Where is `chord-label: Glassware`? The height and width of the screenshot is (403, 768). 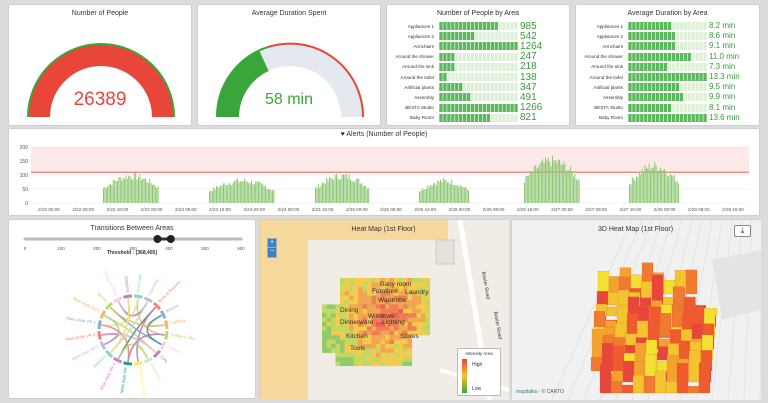 chord-label: Glassware is located at coordinates (156, 372).